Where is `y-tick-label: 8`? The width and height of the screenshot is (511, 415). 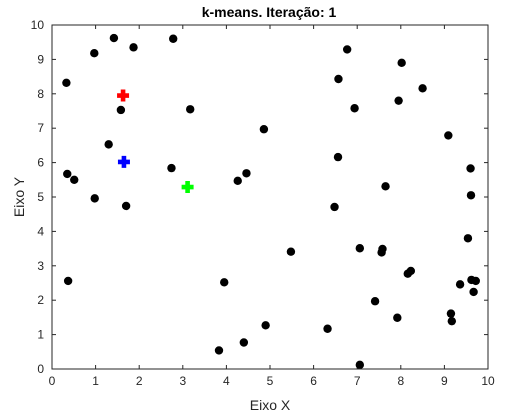
y-tick-label: 8 is located at coordinates (40, 94).